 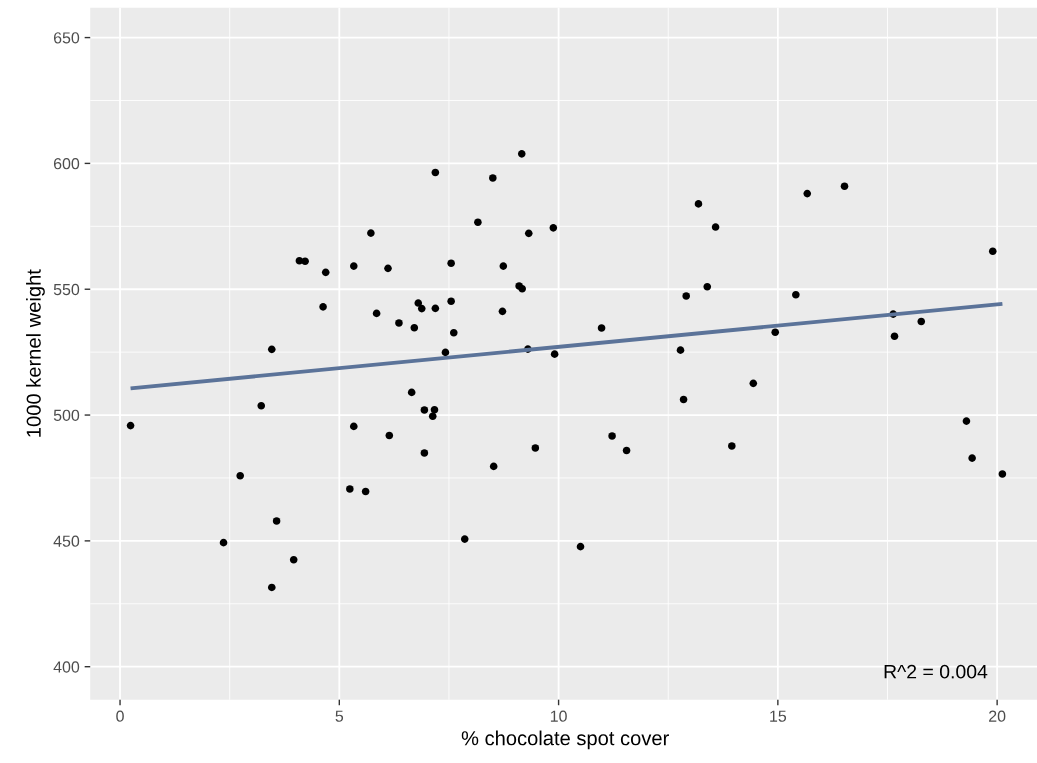 What do you see at coordinates (565, 740) in the screenshot?
I see `x-axis-title: % chocolate spot cover` at bounding box center [565, 740].